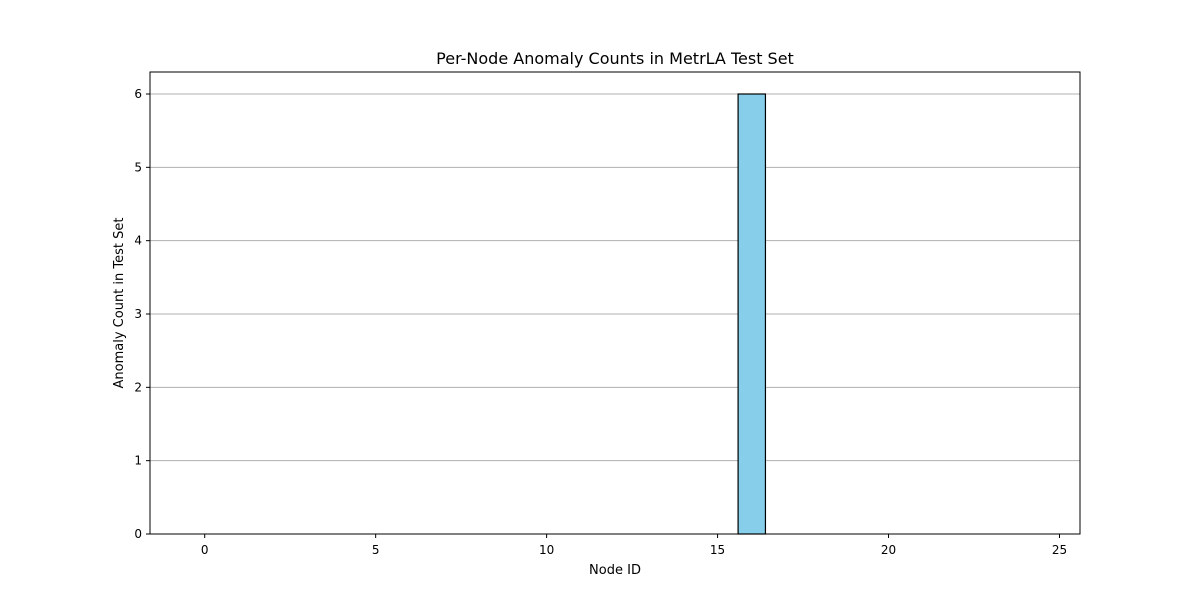 This screenshot has height=600, width=1200. Describe the element at coordinates (138, 241) in the screenshot. I see `y-tick-label: 4` at that location.